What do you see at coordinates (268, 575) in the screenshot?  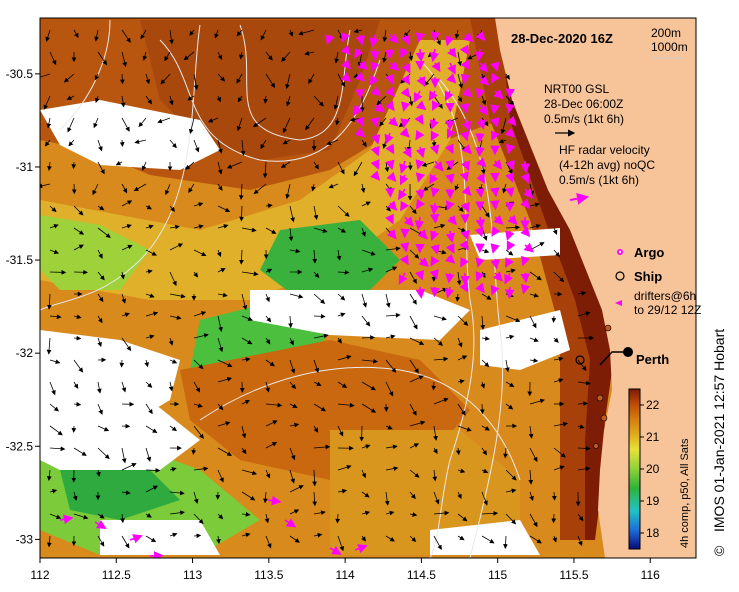 I see `x-tick-label: 113.5` at bounding box center [268, 575].